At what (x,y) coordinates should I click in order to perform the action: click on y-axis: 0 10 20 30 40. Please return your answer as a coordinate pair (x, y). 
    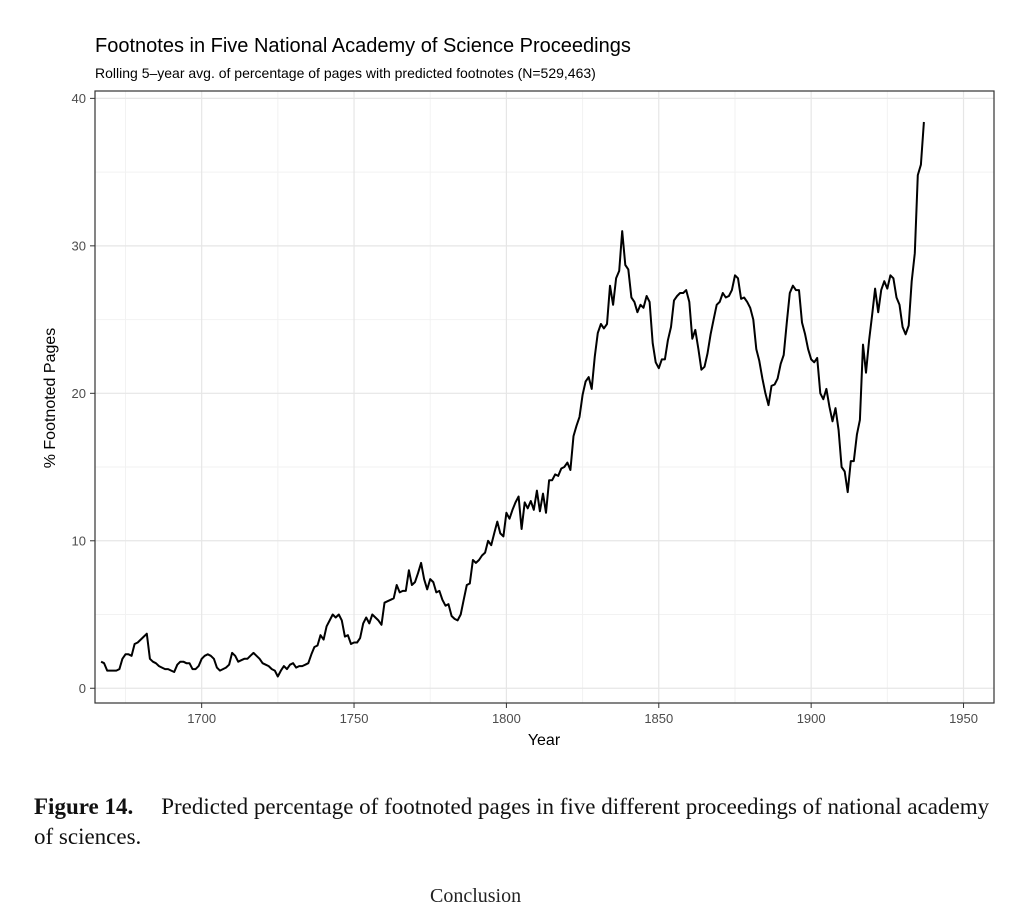
    Looking at the image, I should click on (83, 393).